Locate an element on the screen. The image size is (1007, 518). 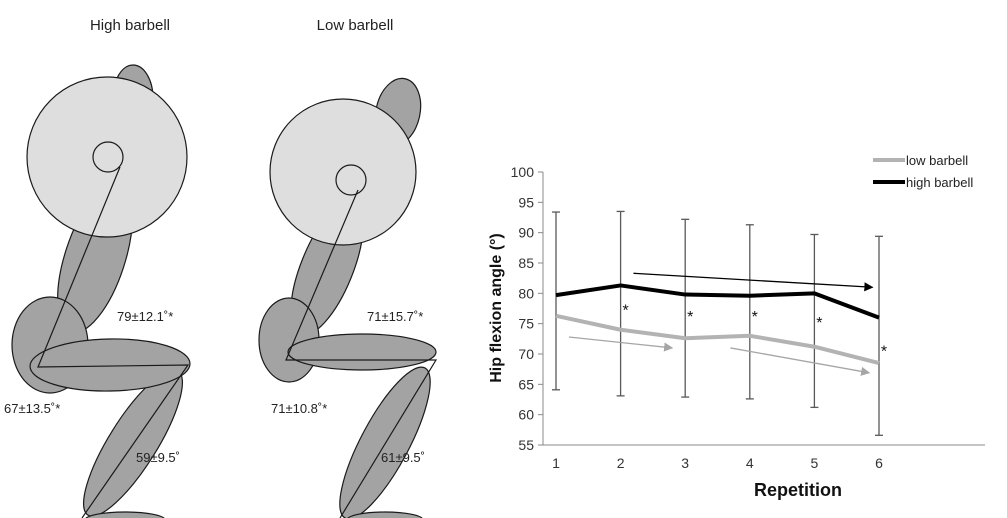
x-tick-label: 6 is located at coordinates (879, 463).